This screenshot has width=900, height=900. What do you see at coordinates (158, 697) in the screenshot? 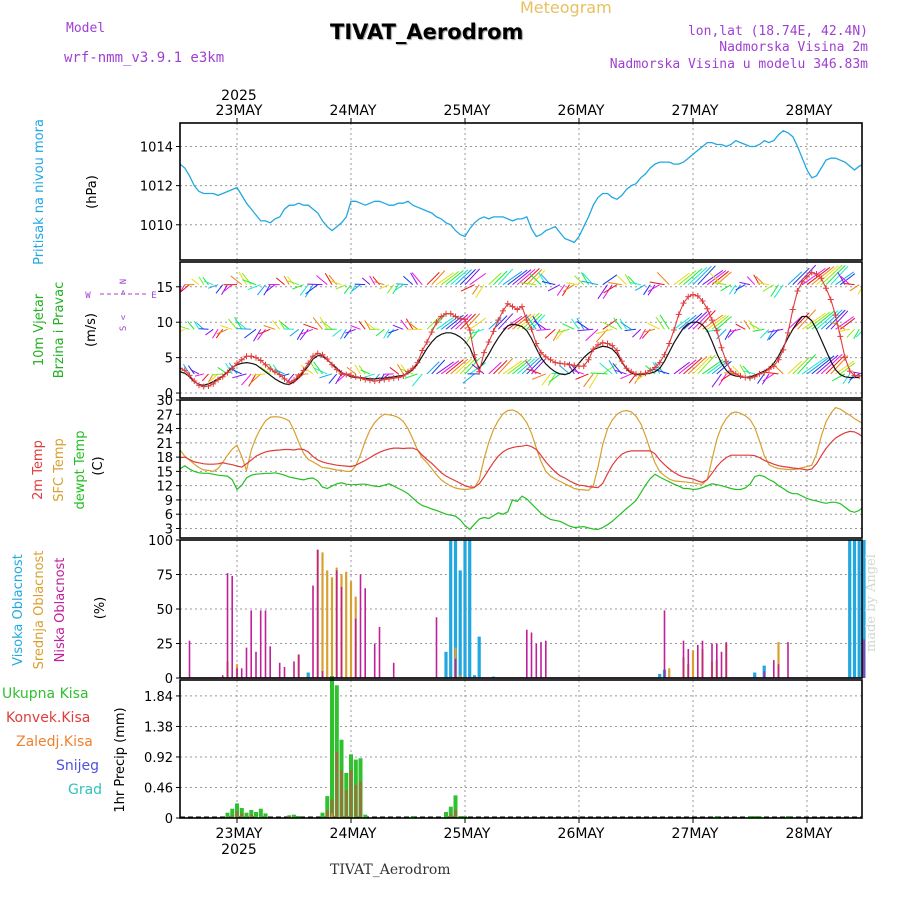
I see `y-tick-label: 1.84` at bounding box center [158, 697].